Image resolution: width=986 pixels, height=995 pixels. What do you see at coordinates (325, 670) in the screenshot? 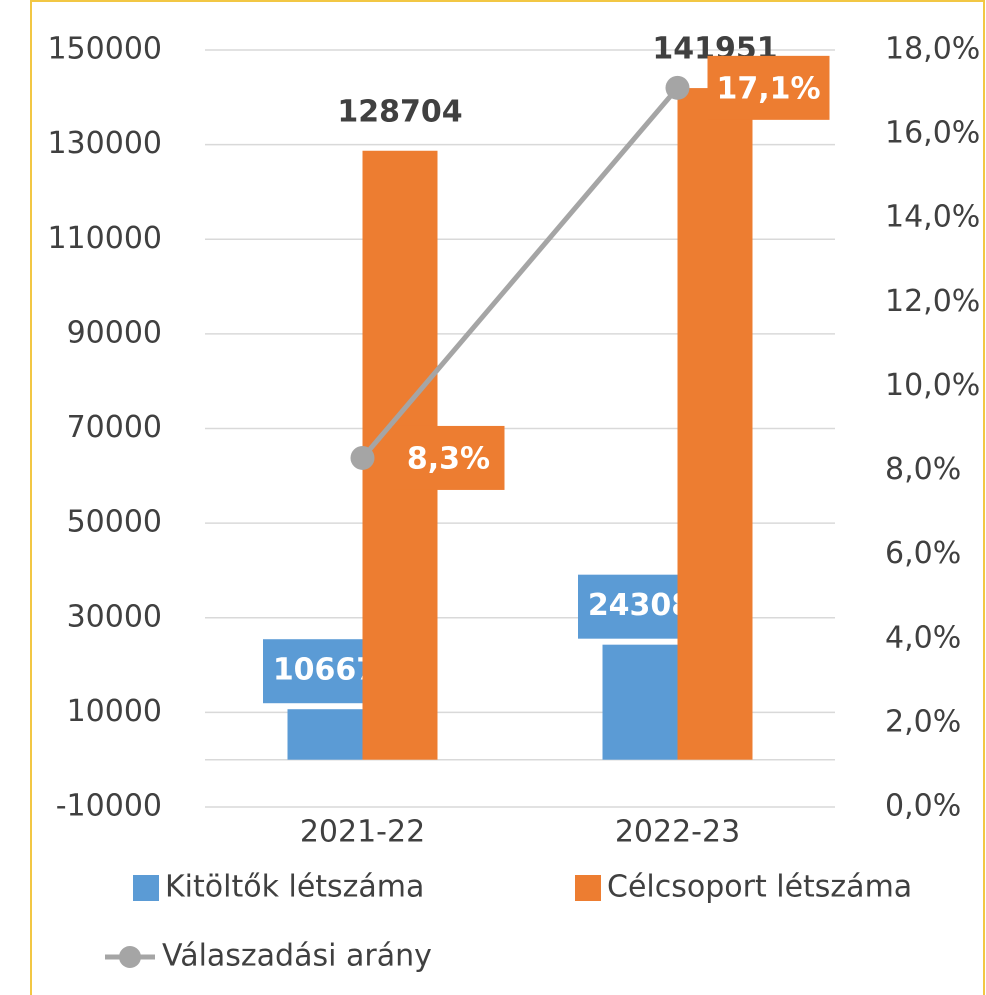
I see `data-label: 10667` at bounding box center [325, 670].